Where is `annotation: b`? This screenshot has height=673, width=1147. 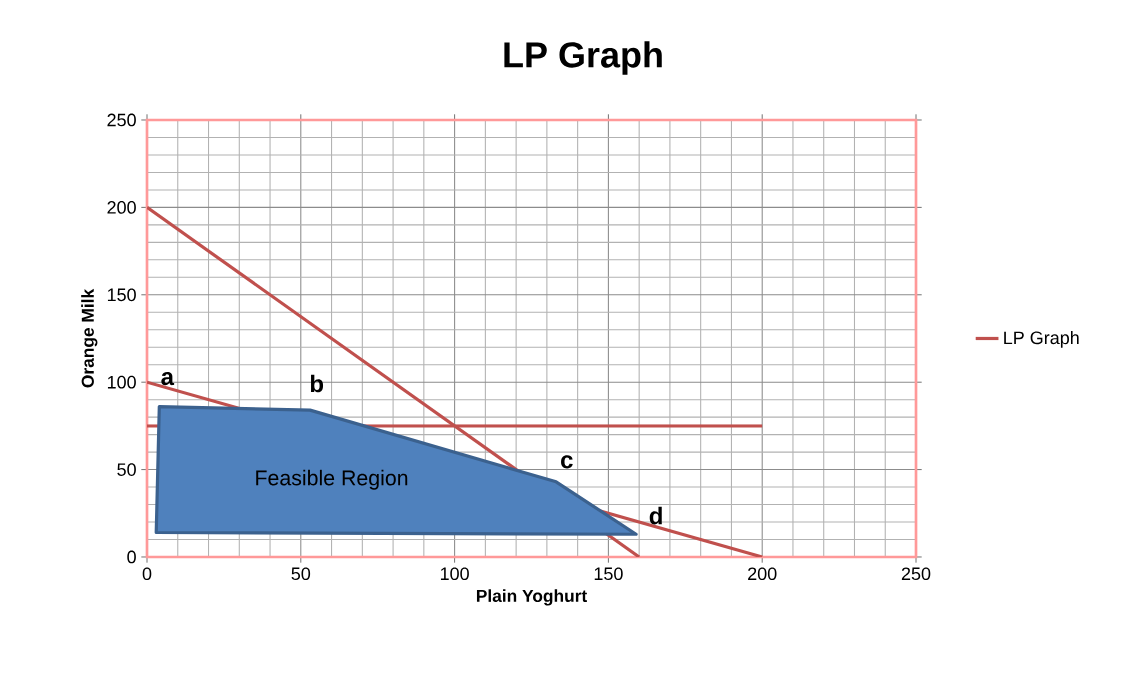 annotation: b is located at coordinates (317, 383).